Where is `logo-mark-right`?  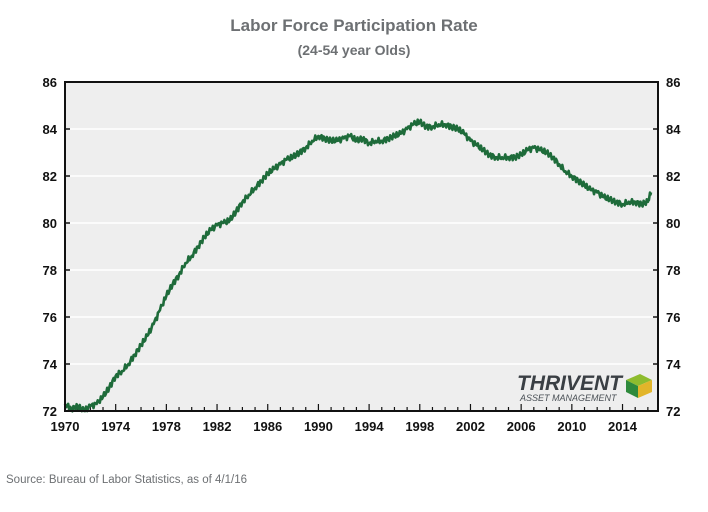 logo-mark-right is located at coordinates (645, 389).